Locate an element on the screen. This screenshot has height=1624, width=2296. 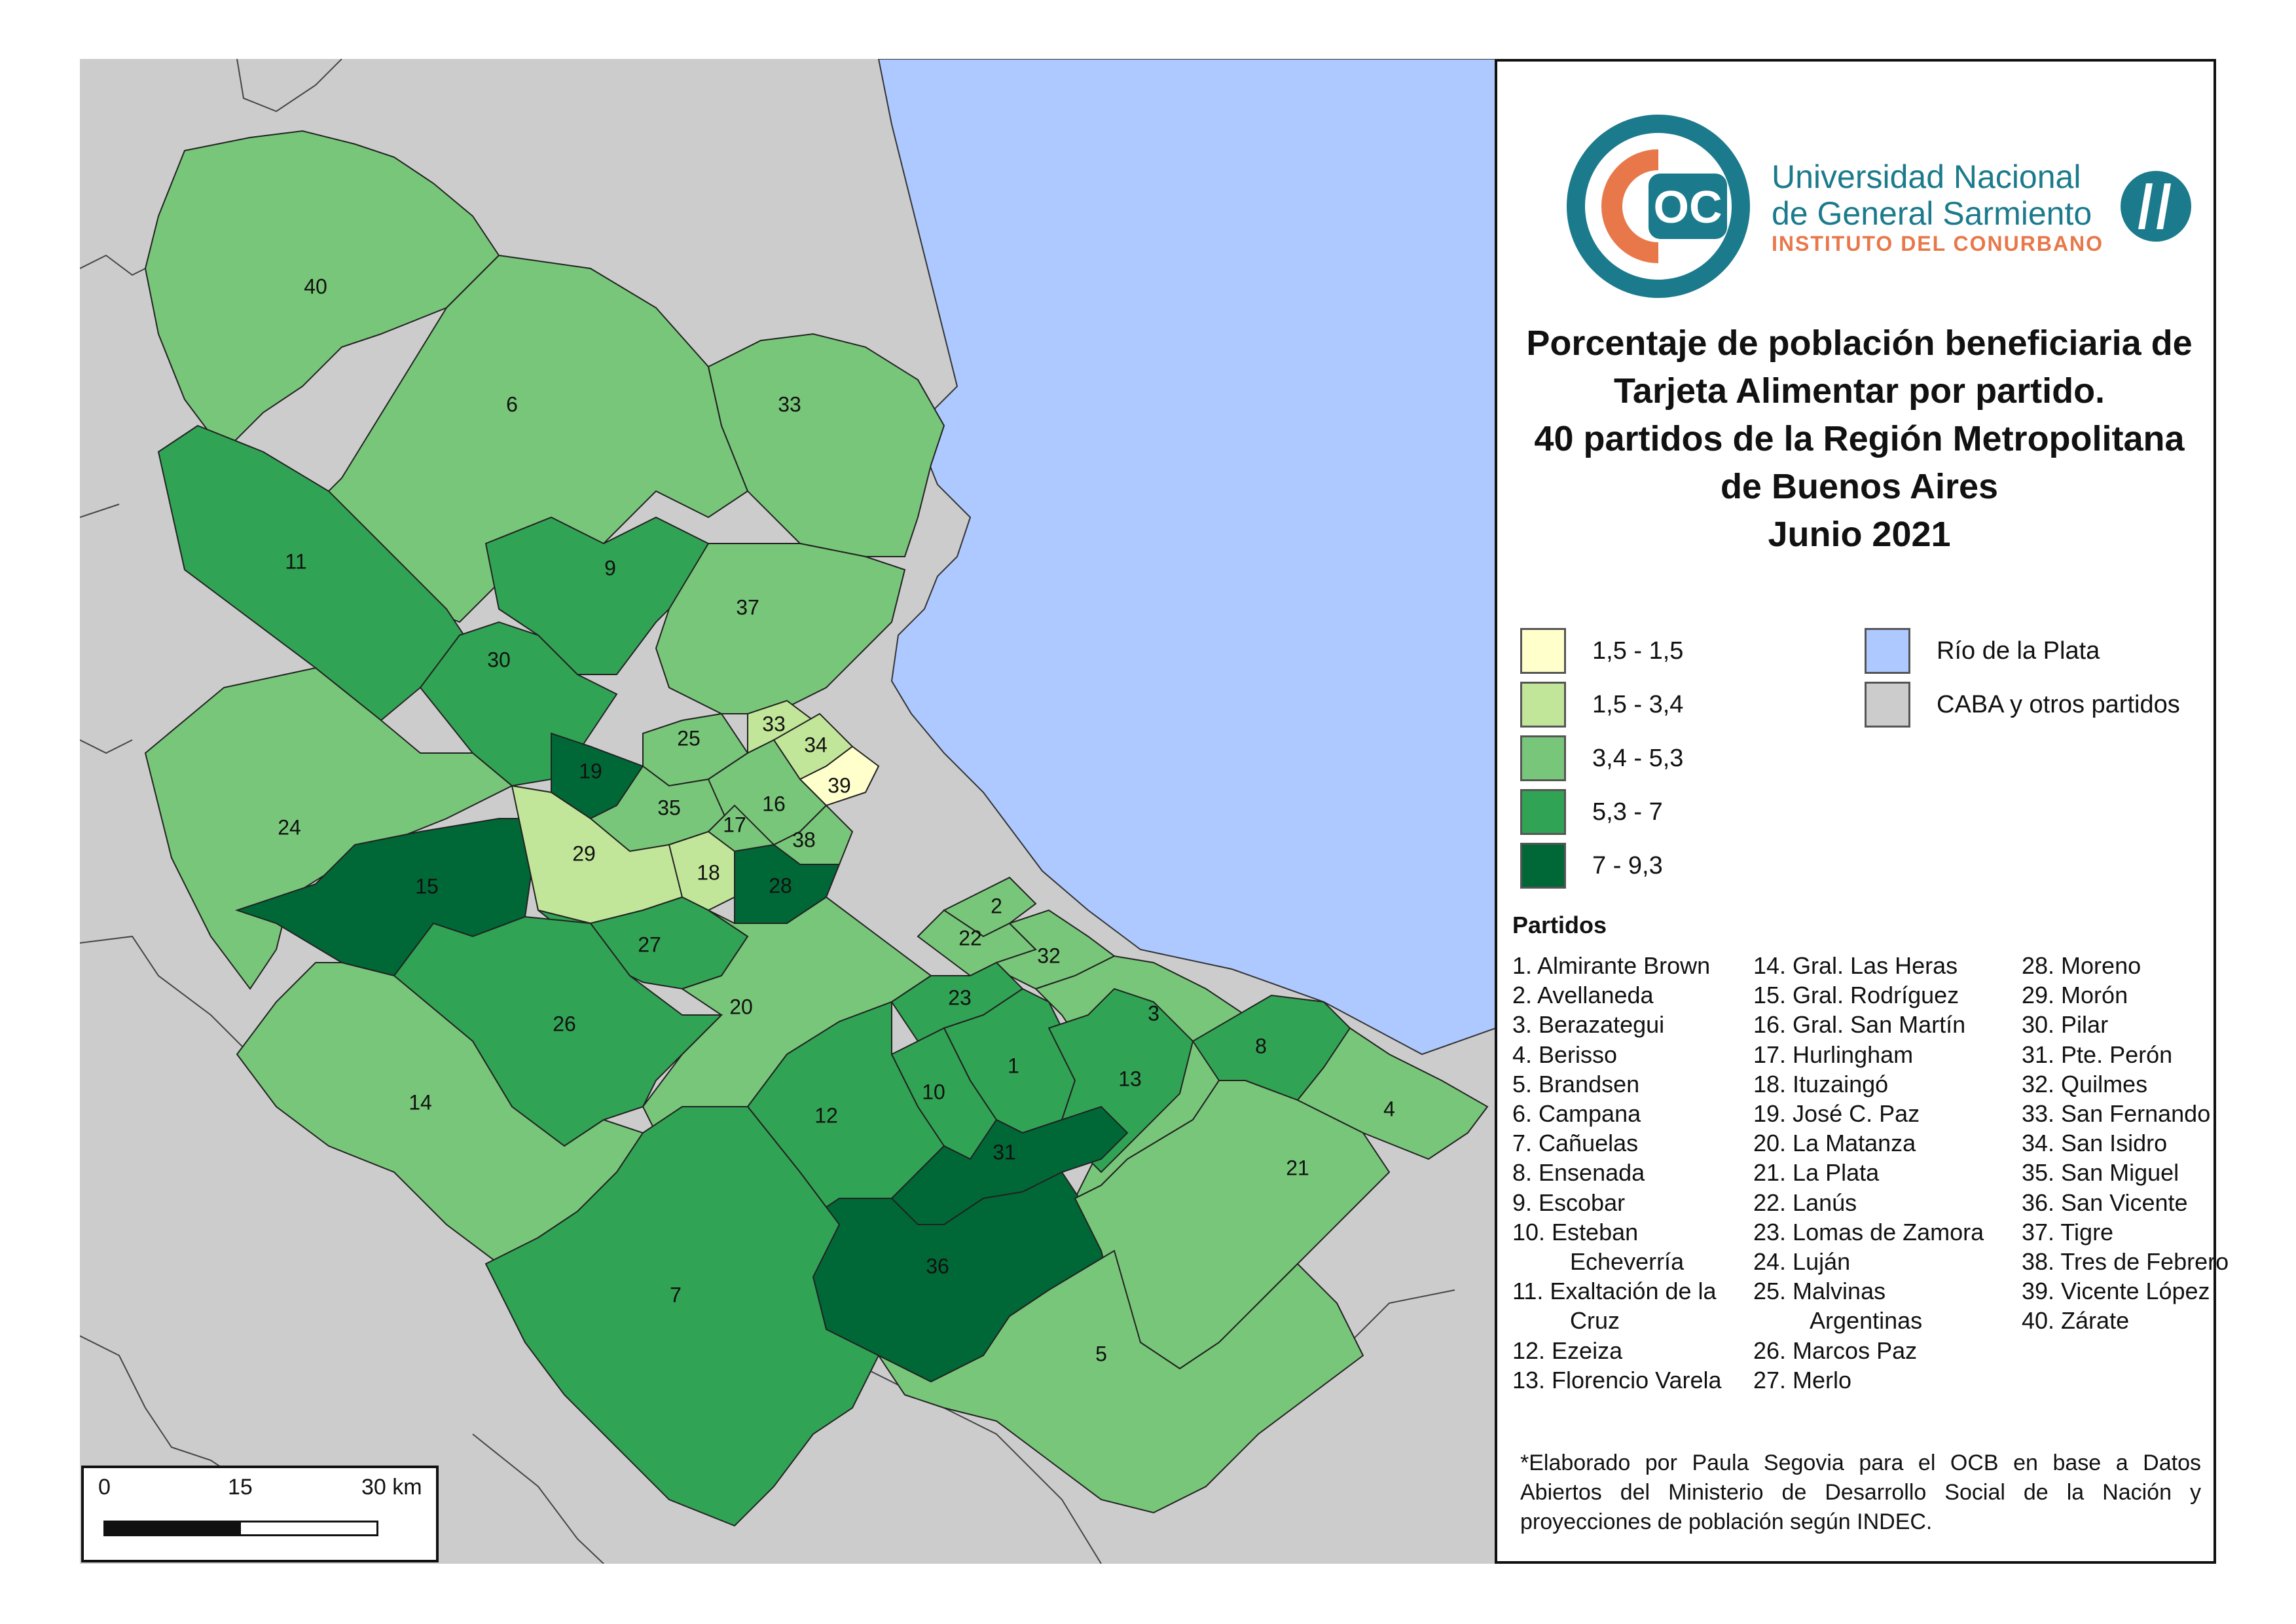
title-line-5: Junio 2021 is located at coordinates (1859, 534).